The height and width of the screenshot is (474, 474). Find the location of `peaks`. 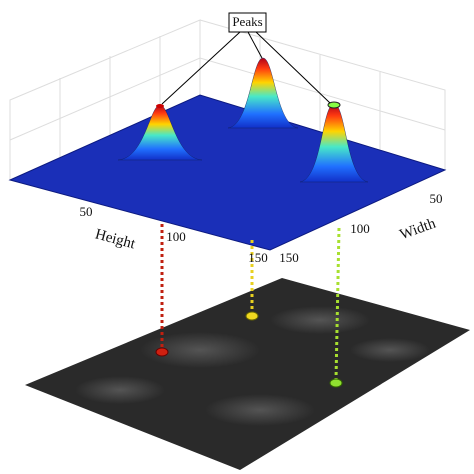

peaks is located at coordinates (243, 120).